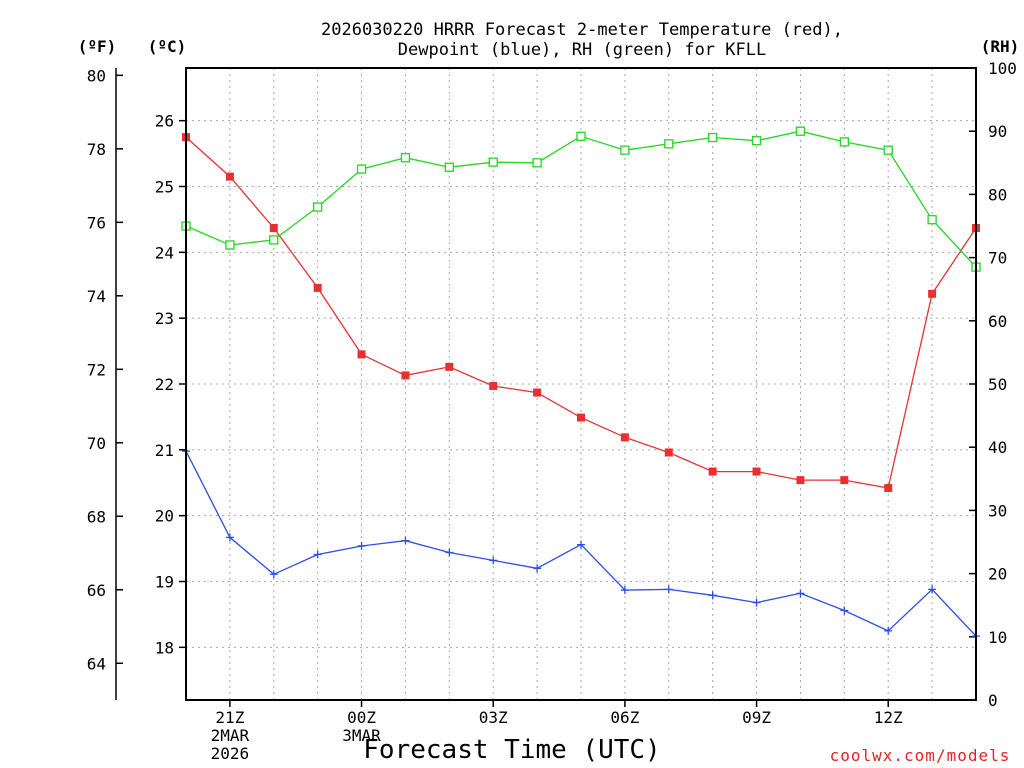 Image resolution: width=1024 pixels, height=768 pixels. What do you see at coordinates (96, 149) in the screenshot?
I see `fahrenheit-tick-label: 78` at bounding box center [96, 149].